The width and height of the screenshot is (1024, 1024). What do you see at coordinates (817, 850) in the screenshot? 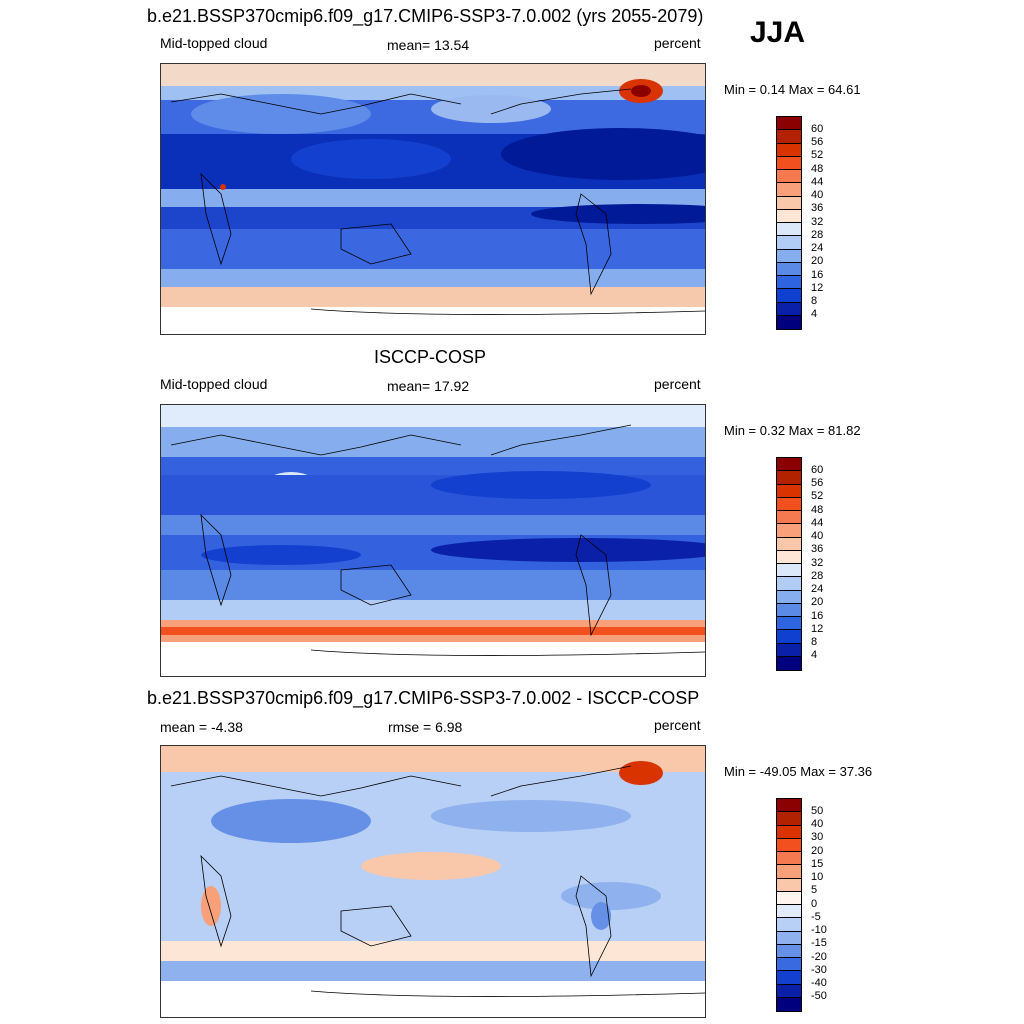
I see `colorbar-tick-label: 20` at bounding box center [817, 850].